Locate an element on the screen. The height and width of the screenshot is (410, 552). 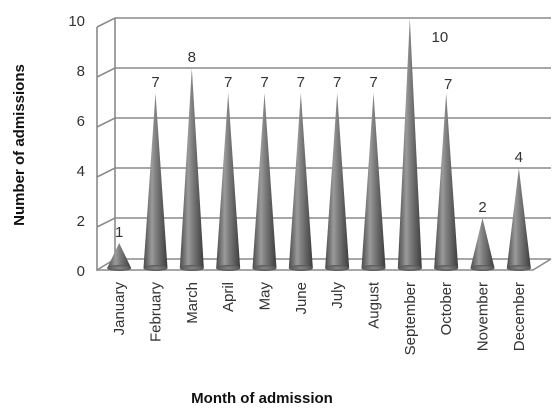
x-tick-label: March is located at coordinates (192, 303).